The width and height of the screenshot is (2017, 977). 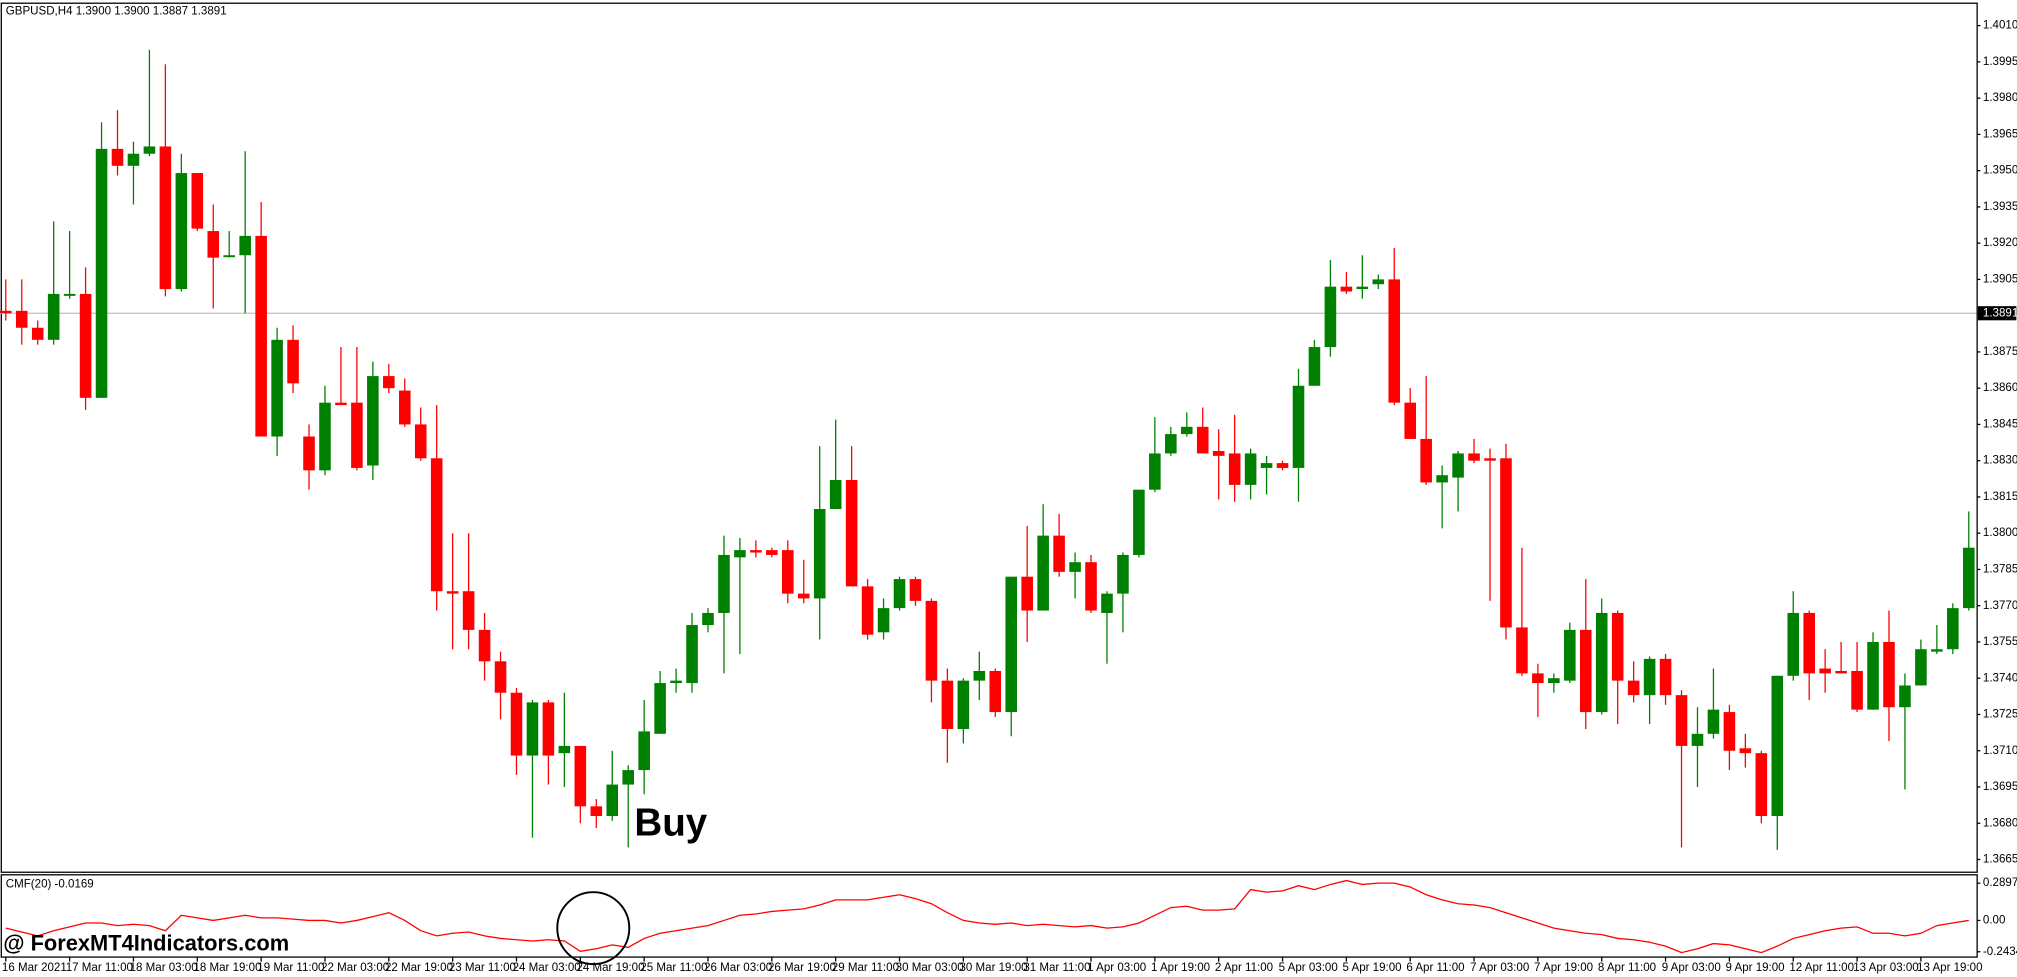 What do you see at coordinates (2000, 678) in the screenshot?
I see `y-tick-label: 1.3740` at bounding box center [2000, 678].